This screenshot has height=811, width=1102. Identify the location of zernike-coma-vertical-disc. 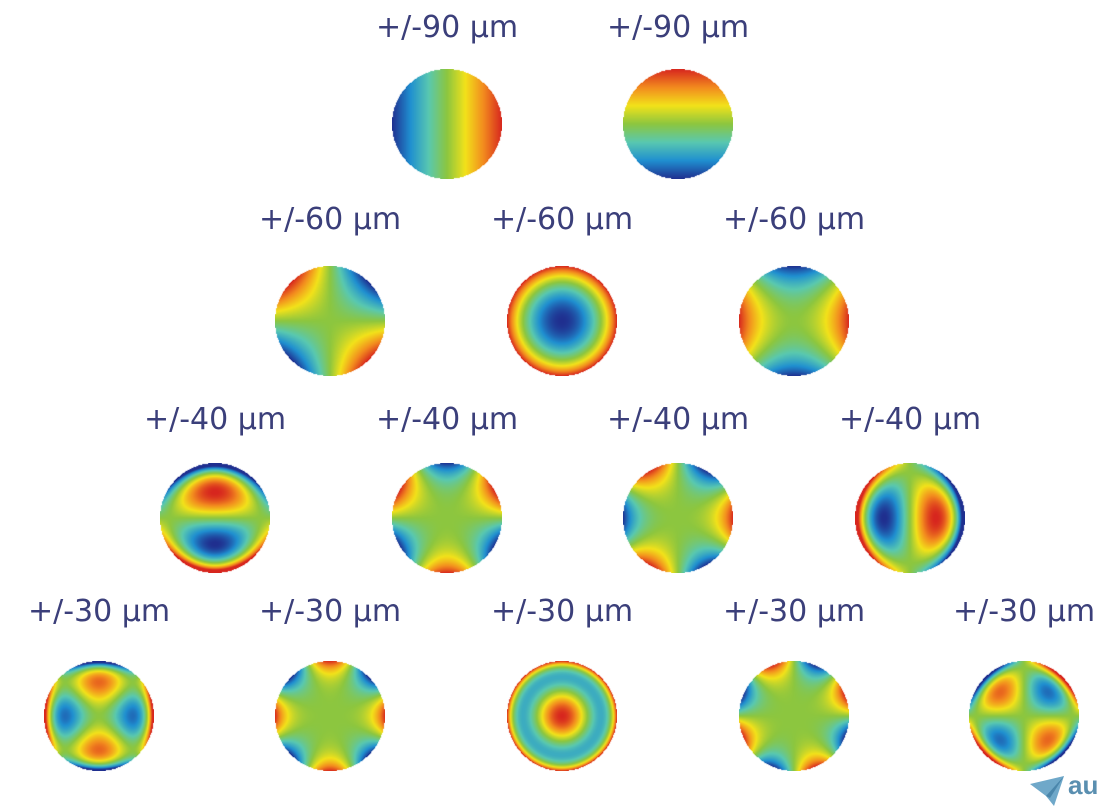
(215, 518).